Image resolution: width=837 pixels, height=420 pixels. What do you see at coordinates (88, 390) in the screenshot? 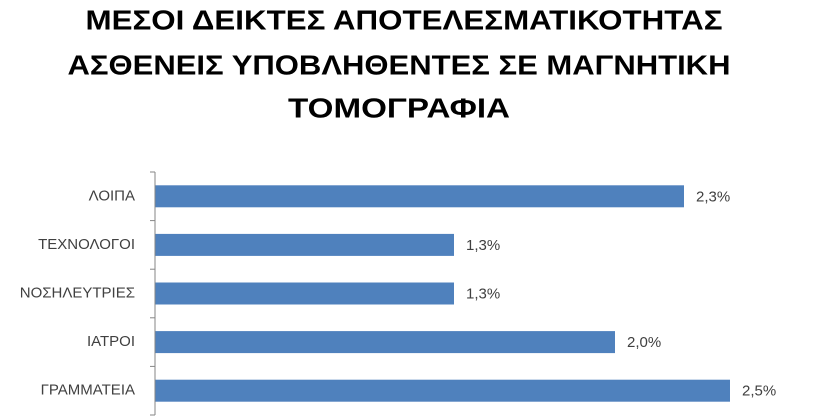
I see `y-tick-label: ΓΡΑΜΜΑΤΕΙΑ` at bounding box center [88, 390].